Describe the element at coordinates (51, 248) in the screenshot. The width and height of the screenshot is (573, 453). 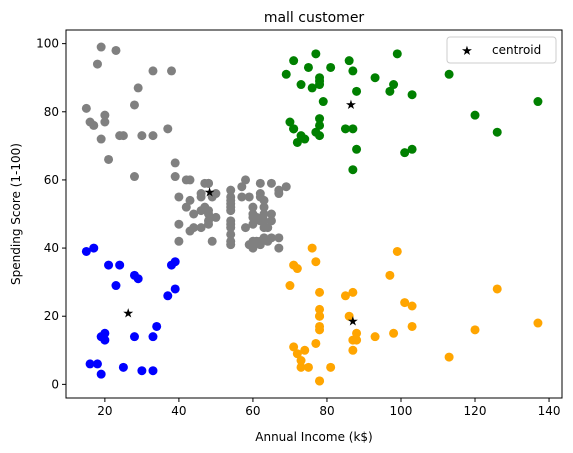
I see `y-tick-label: 40` at that location.